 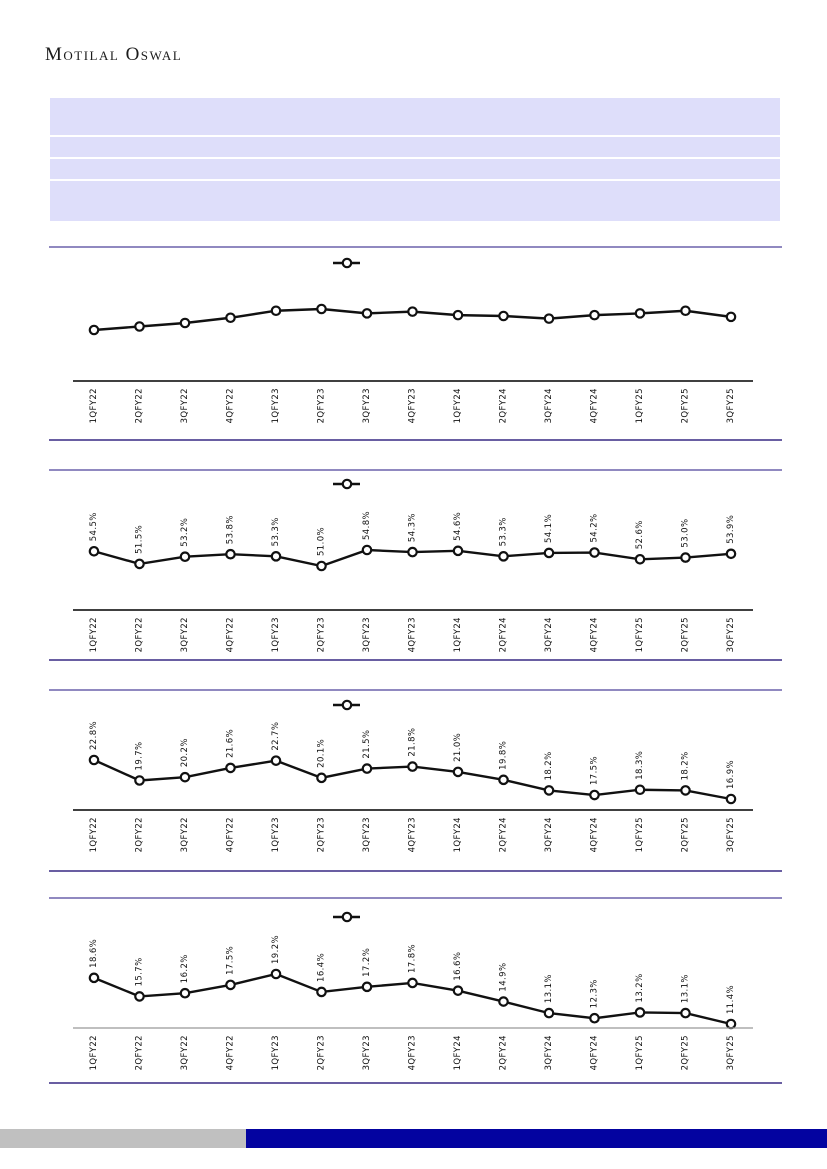 What do you see at coordinates (140, 755) in the screenshot?
I see `data-label: 19.7%` at bounding box center [140, 755].